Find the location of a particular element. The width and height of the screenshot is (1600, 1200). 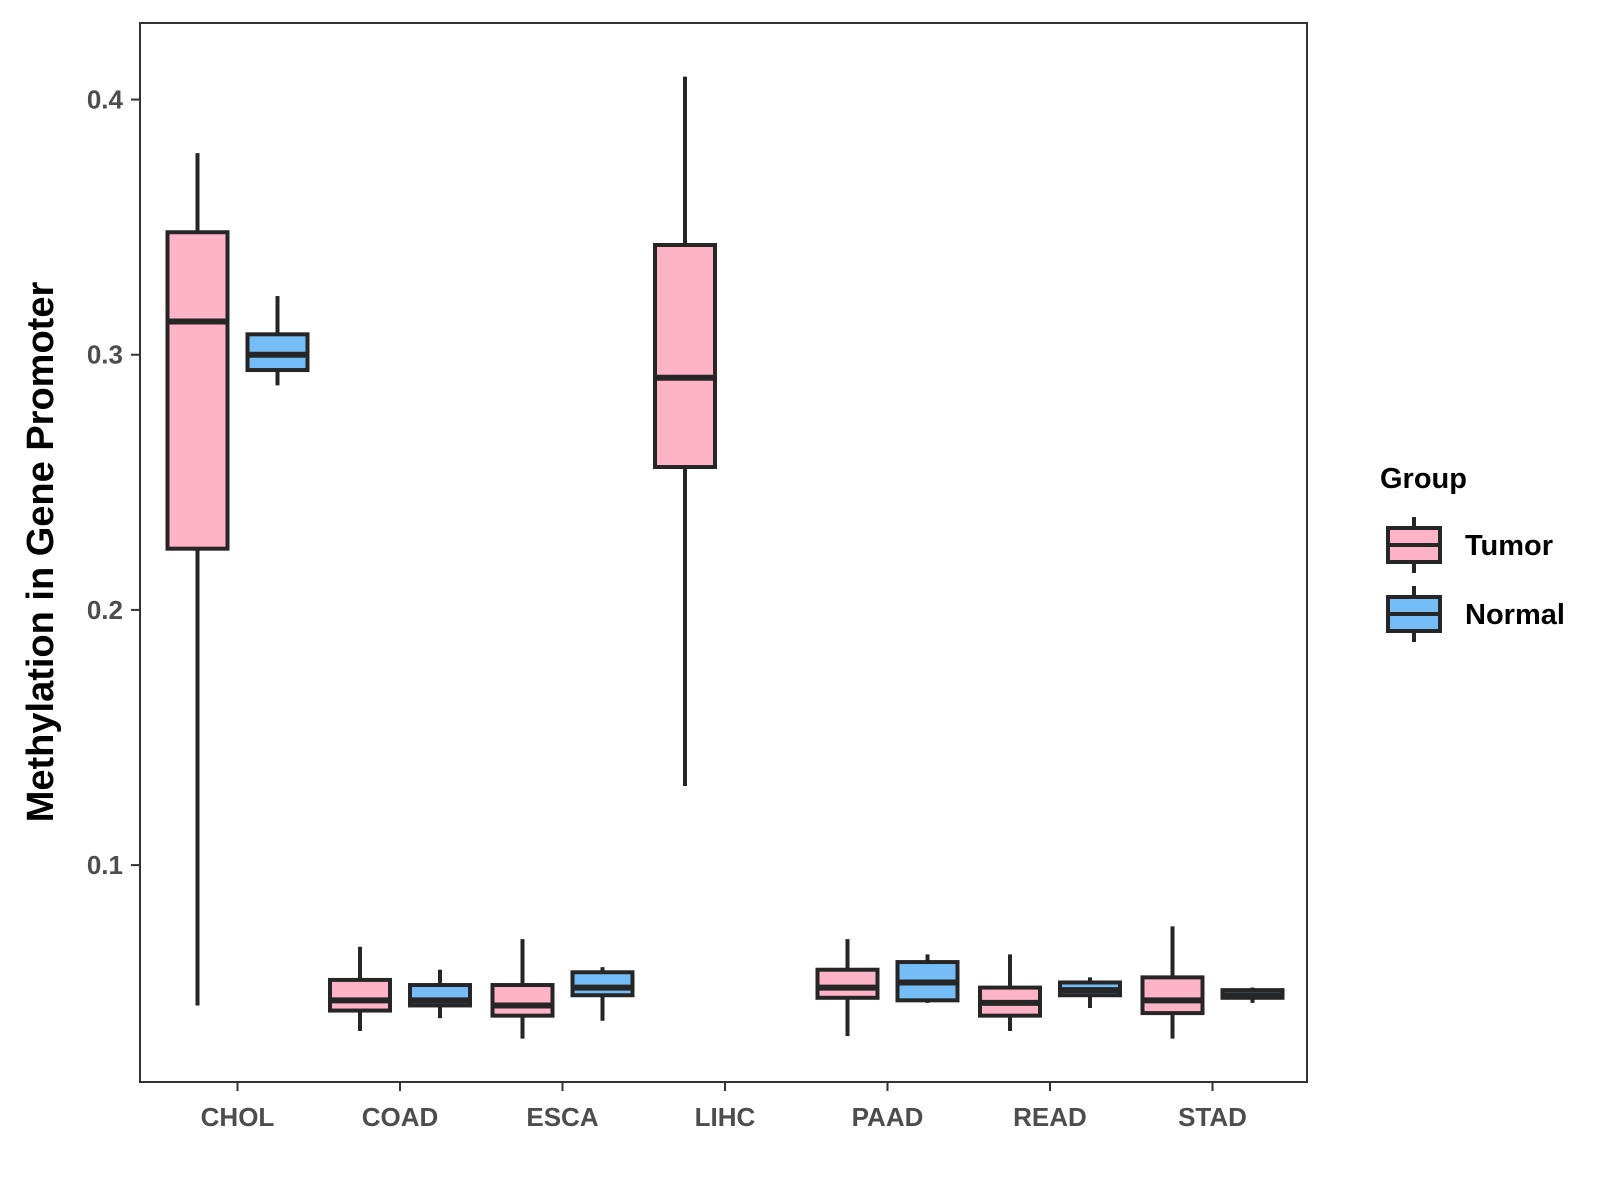

box-tumor-stad is located at coordinates (1172, 982).